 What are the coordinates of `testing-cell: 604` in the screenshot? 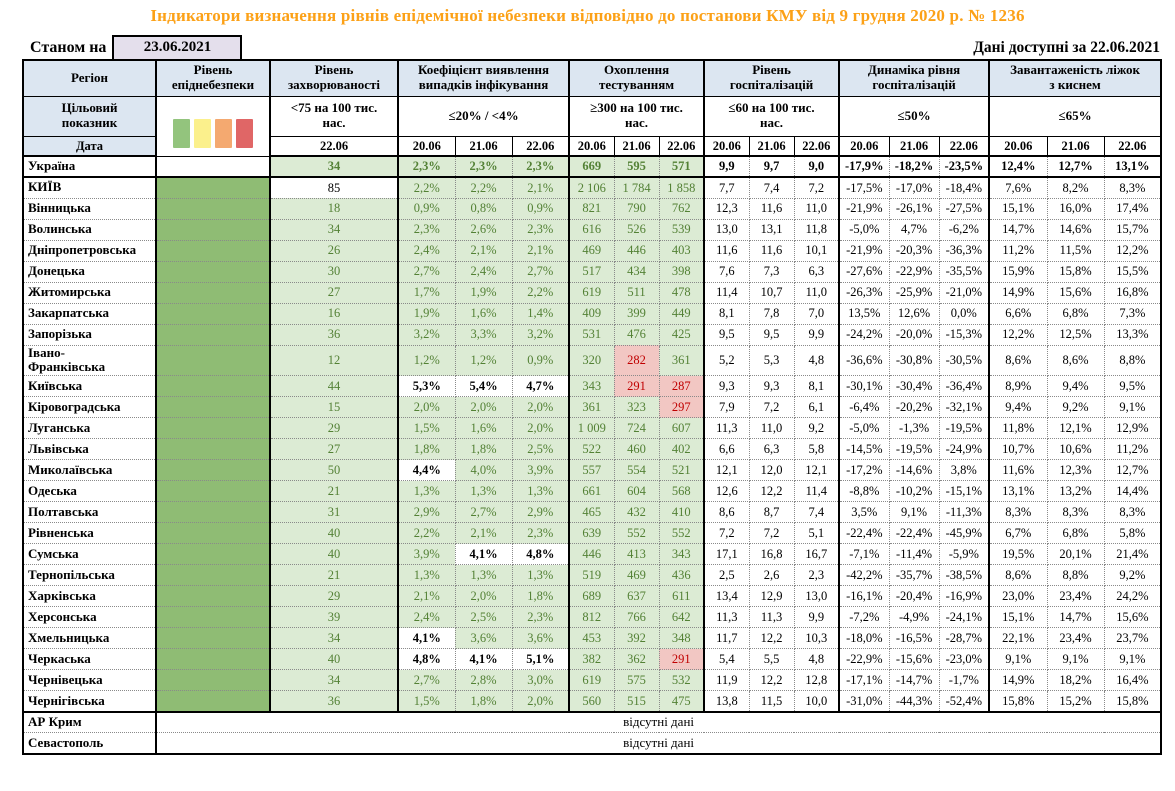 It's located at (636, 491).